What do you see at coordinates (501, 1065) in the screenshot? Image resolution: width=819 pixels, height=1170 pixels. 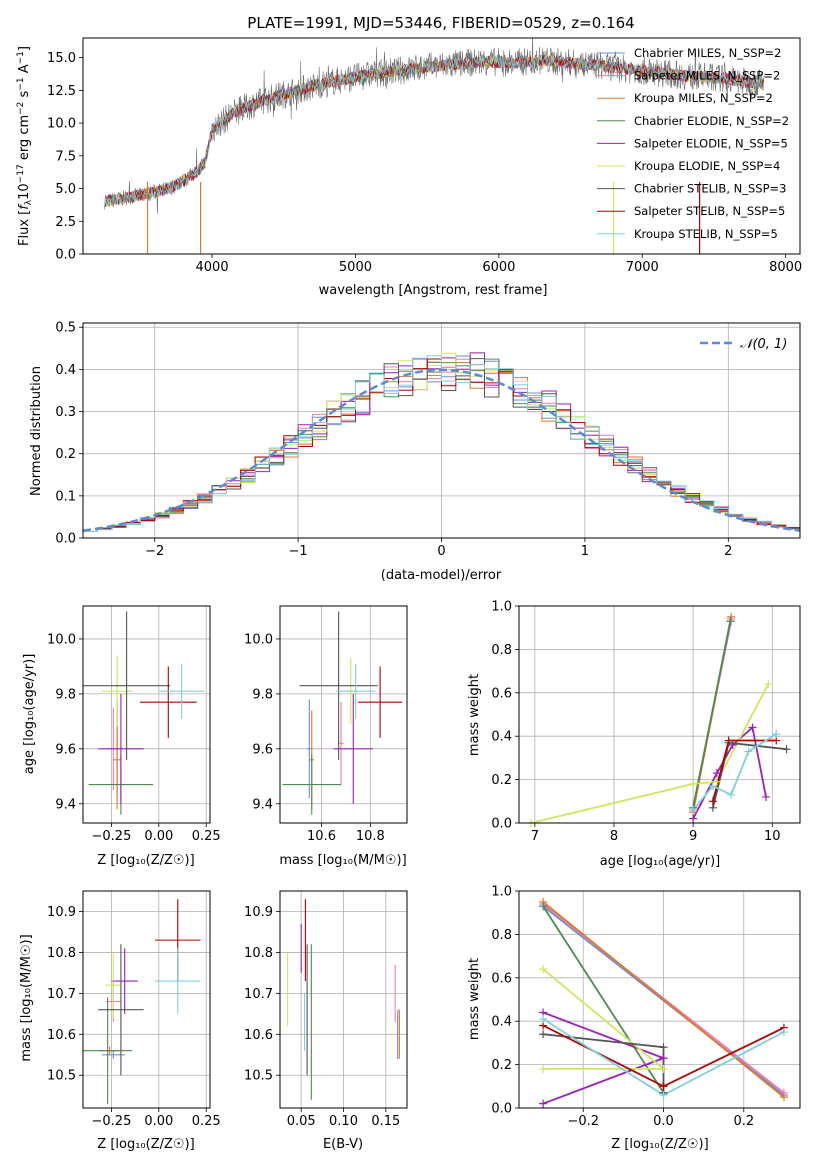 I see `weight_vs_Z-ytick-label-1: 0.2` at bounding box center [501, 1065].